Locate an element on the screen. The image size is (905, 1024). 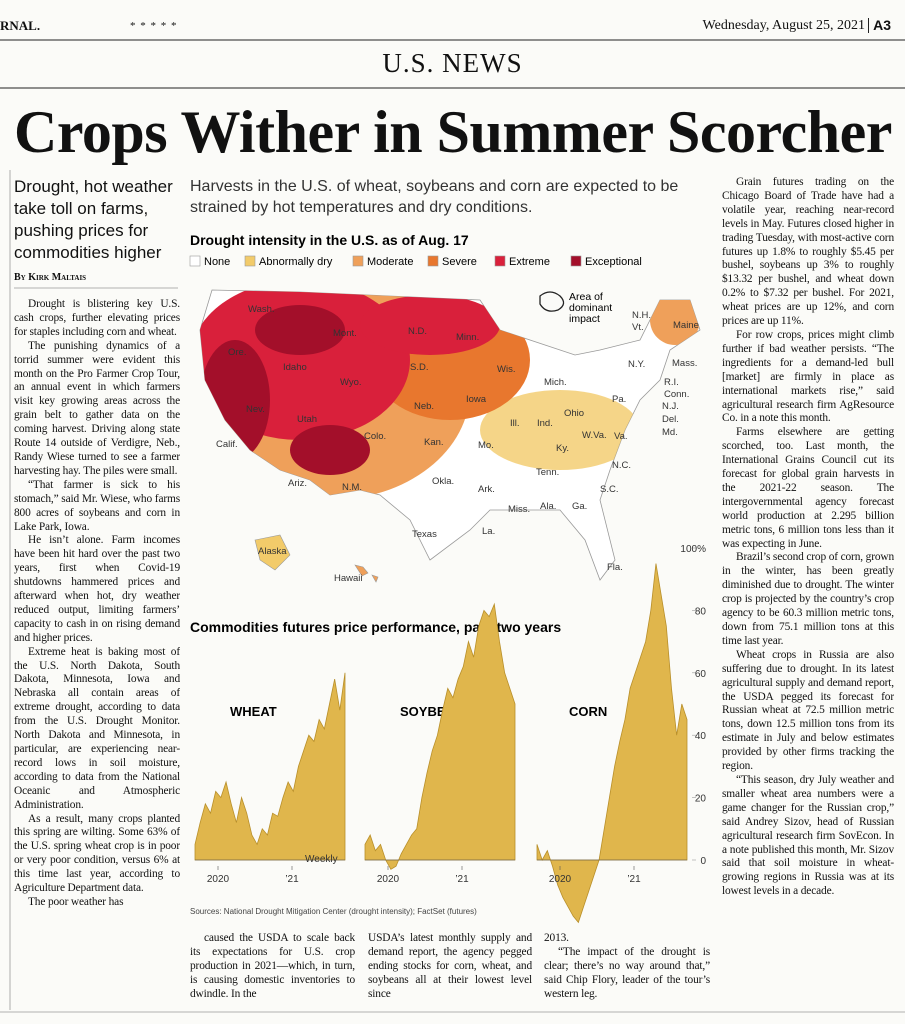
state-label: Pa. is located at coordinates (619, 399).